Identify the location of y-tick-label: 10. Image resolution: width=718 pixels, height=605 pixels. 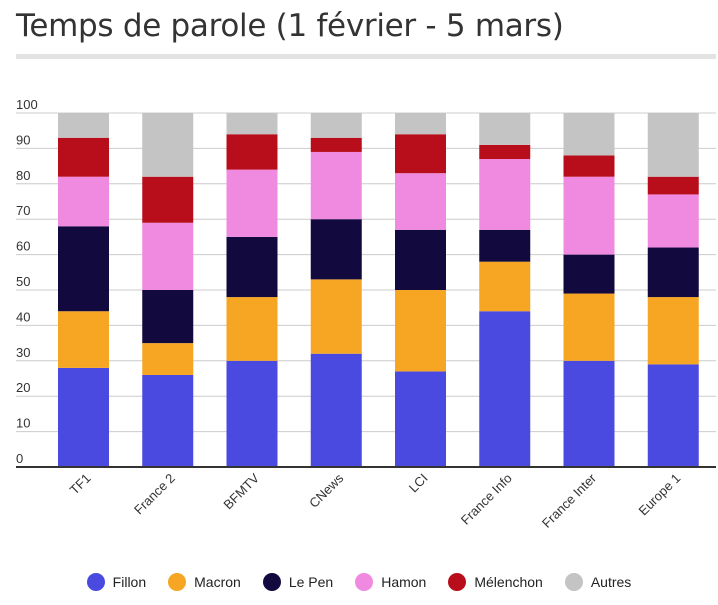
(23, 423).